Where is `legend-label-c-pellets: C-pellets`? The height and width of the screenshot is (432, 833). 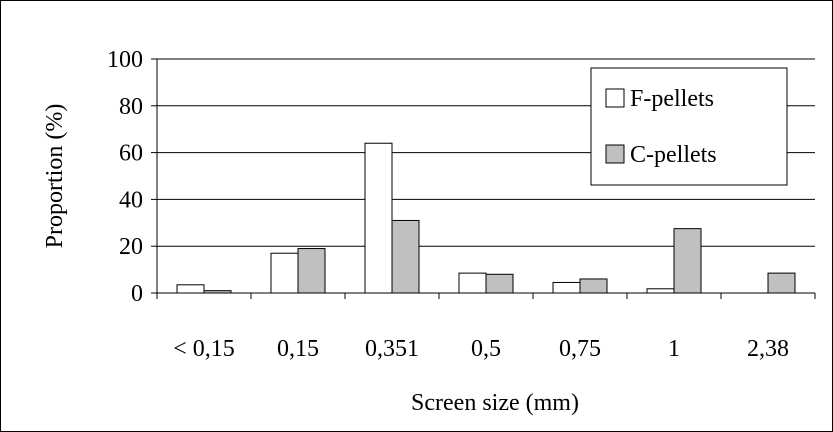
legend-label-c-pellets: C-pellets is located at coordinates (673, 155).